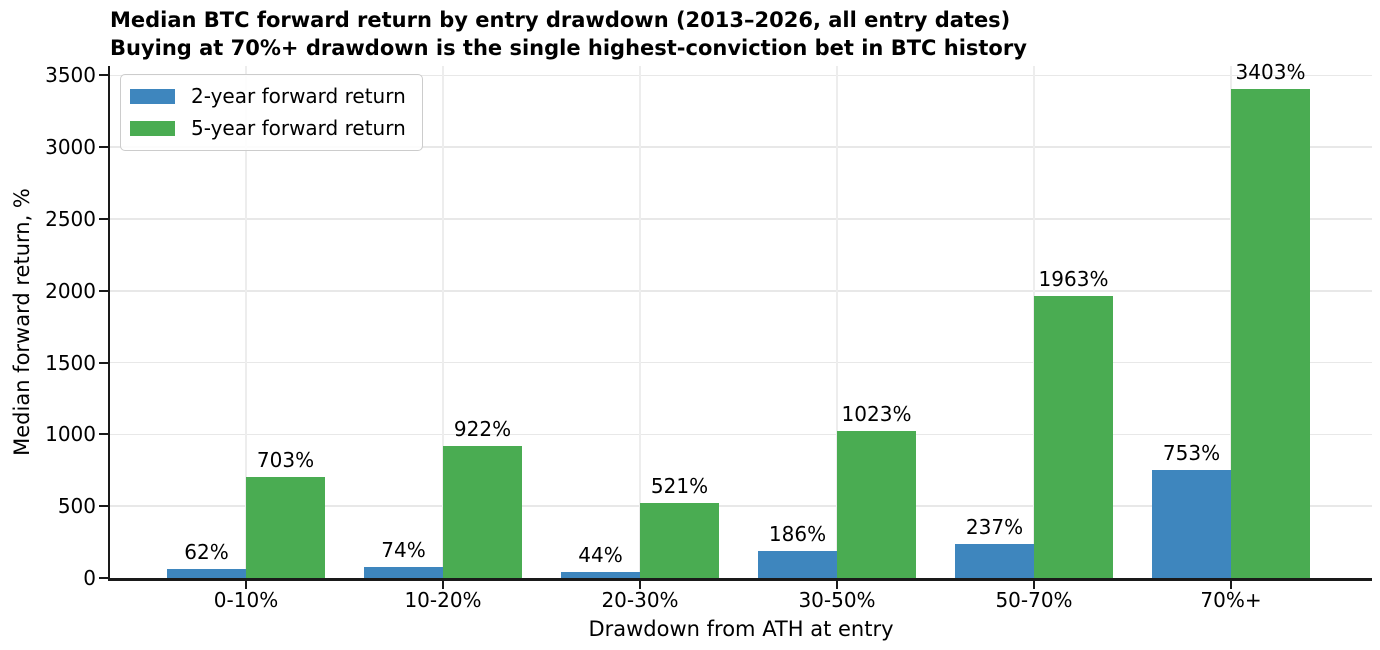 The width and height of the screenshot is (1380, 650). What do you see at coordinates (640, 600) in the screenshot?
I see `x-tick-label: 20-30%` at bounding box center [640, 600].